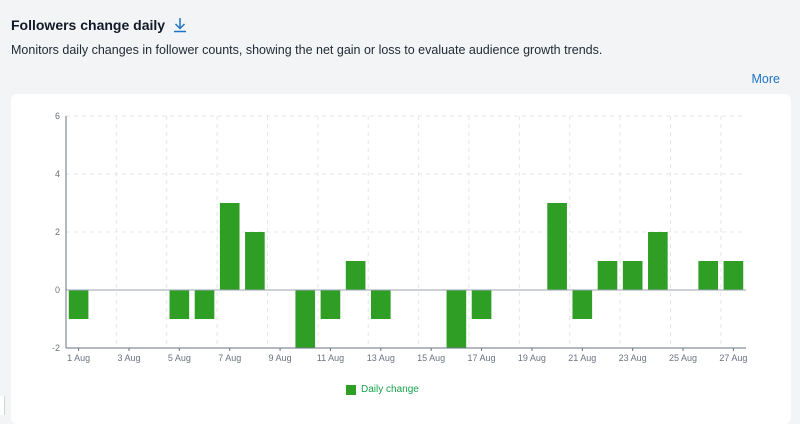 The width and height of the screenshot is (800, 424). What do you see at coordinates (765, 79) in the screenshot?
I see `more-link: More` at bounding box center [765, 79].